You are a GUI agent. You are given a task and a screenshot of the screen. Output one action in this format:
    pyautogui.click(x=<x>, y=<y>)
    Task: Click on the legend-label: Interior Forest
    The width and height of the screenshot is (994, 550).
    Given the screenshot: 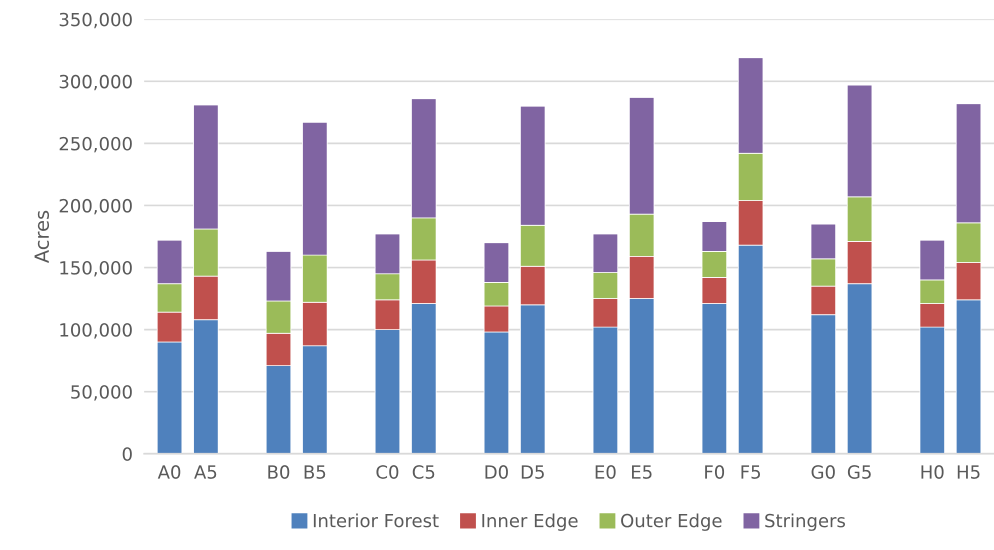 What is the action you would take?
    pyautogui.click(x=376, y=520)
    